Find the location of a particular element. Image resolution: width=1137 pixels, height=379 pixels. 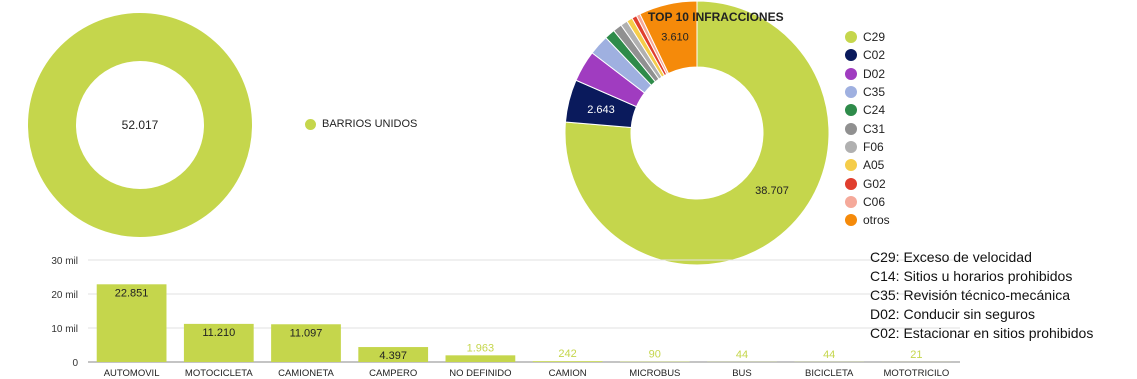

note-d02: D02: Conducir sin seguros is located at coordinates (952, 314).